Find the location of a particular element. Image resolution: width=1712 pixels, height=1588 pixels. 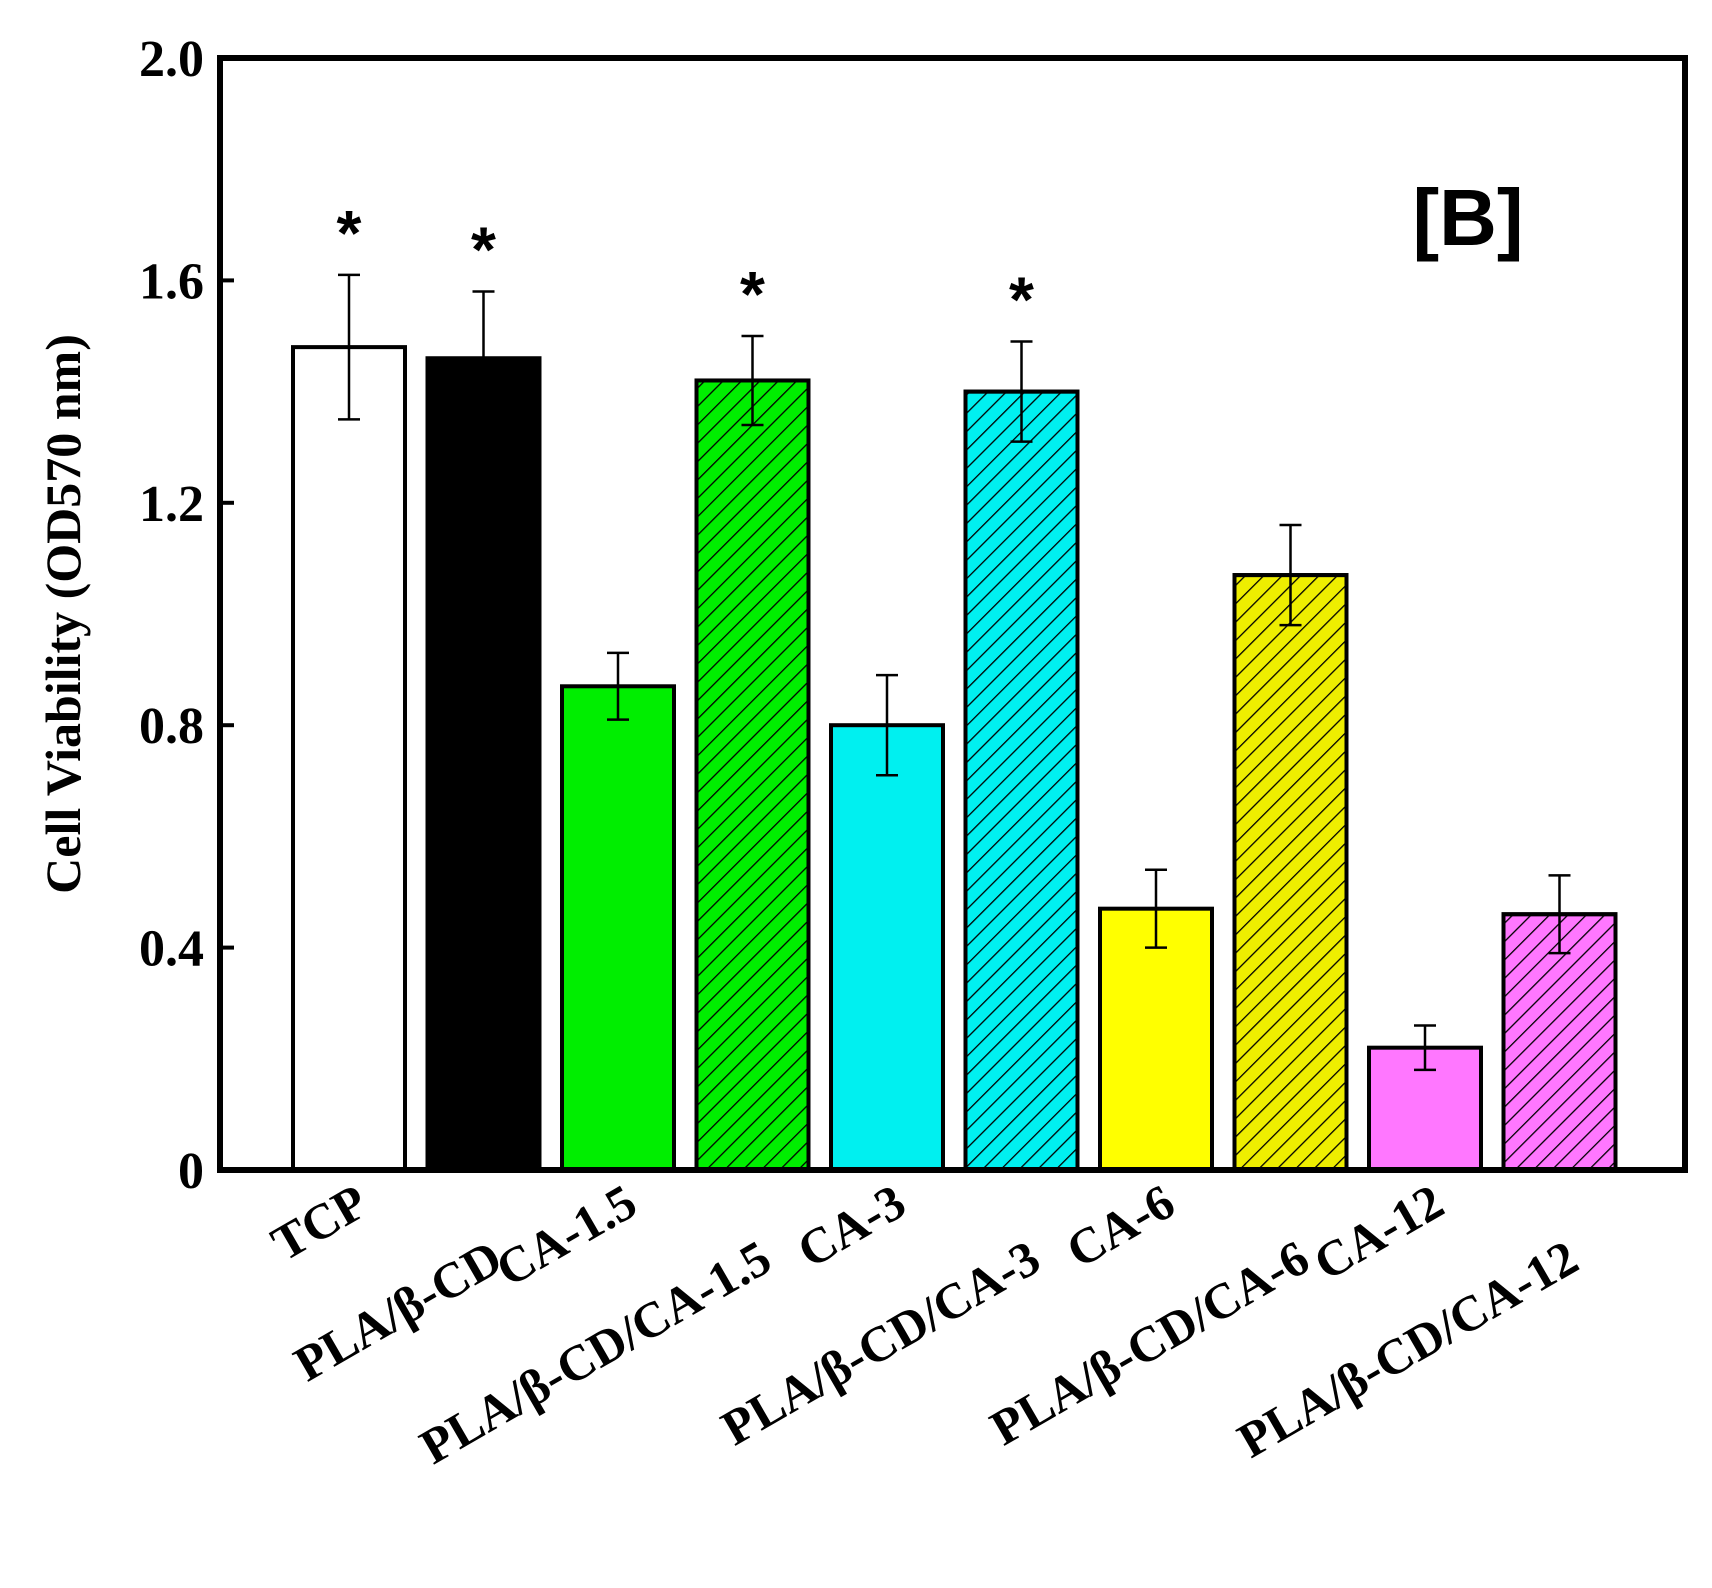

x-tick-label-4: CA-3 is located at coordinates (851, 1225).